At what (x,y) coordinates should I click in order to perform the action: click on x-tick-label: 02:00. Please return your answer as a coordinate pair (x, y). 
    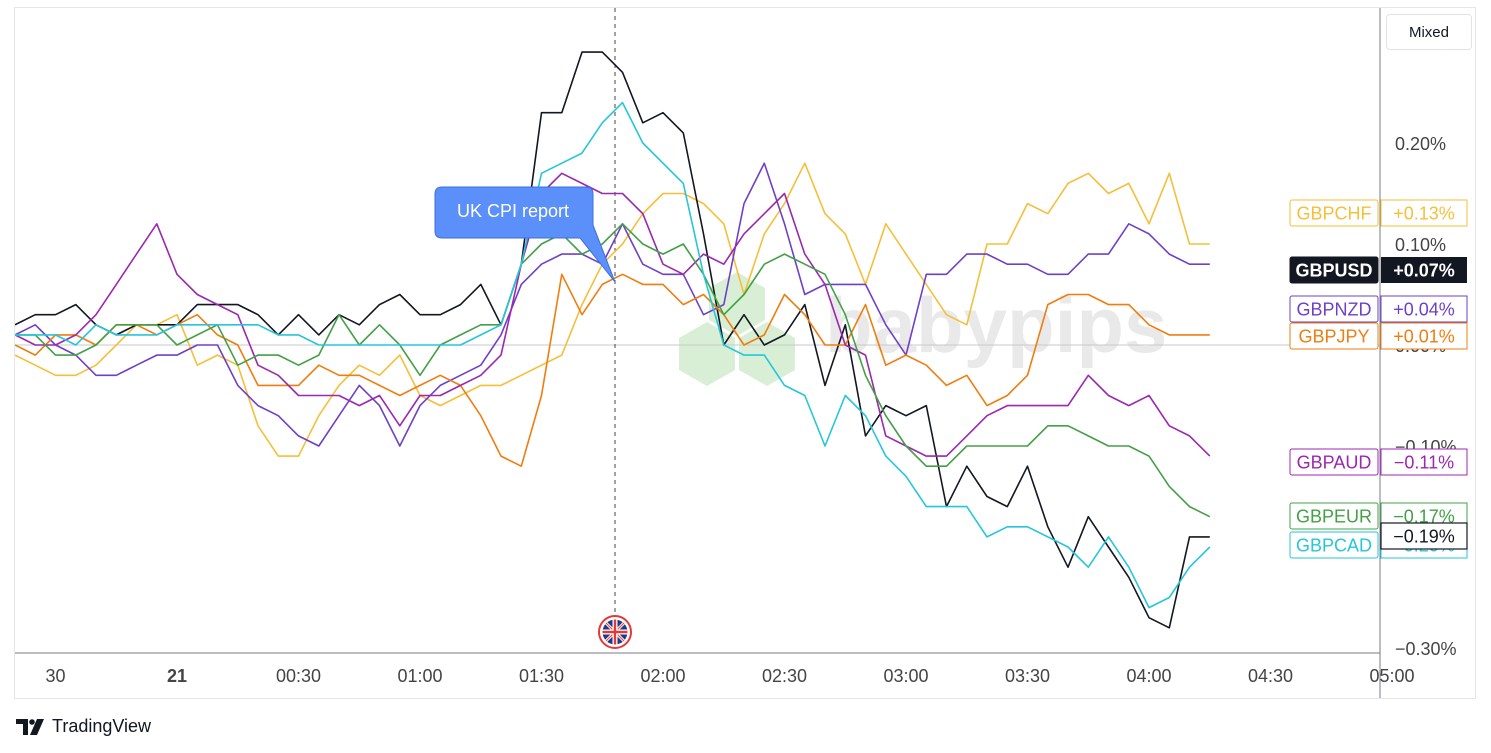
    Looking at the image, I should click on (662, 676).